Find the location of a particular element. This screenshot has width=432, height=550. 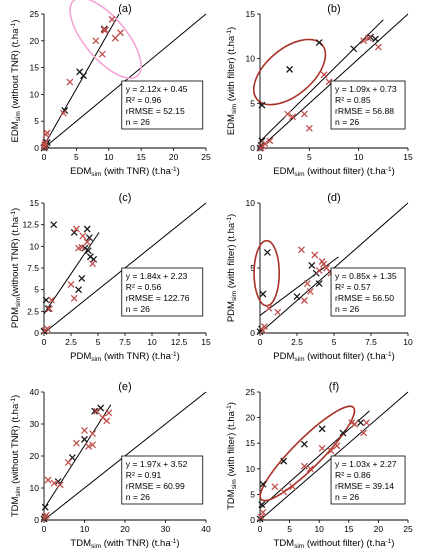

stats-line: R² = 0.86 is located at coordinates (353, 475).